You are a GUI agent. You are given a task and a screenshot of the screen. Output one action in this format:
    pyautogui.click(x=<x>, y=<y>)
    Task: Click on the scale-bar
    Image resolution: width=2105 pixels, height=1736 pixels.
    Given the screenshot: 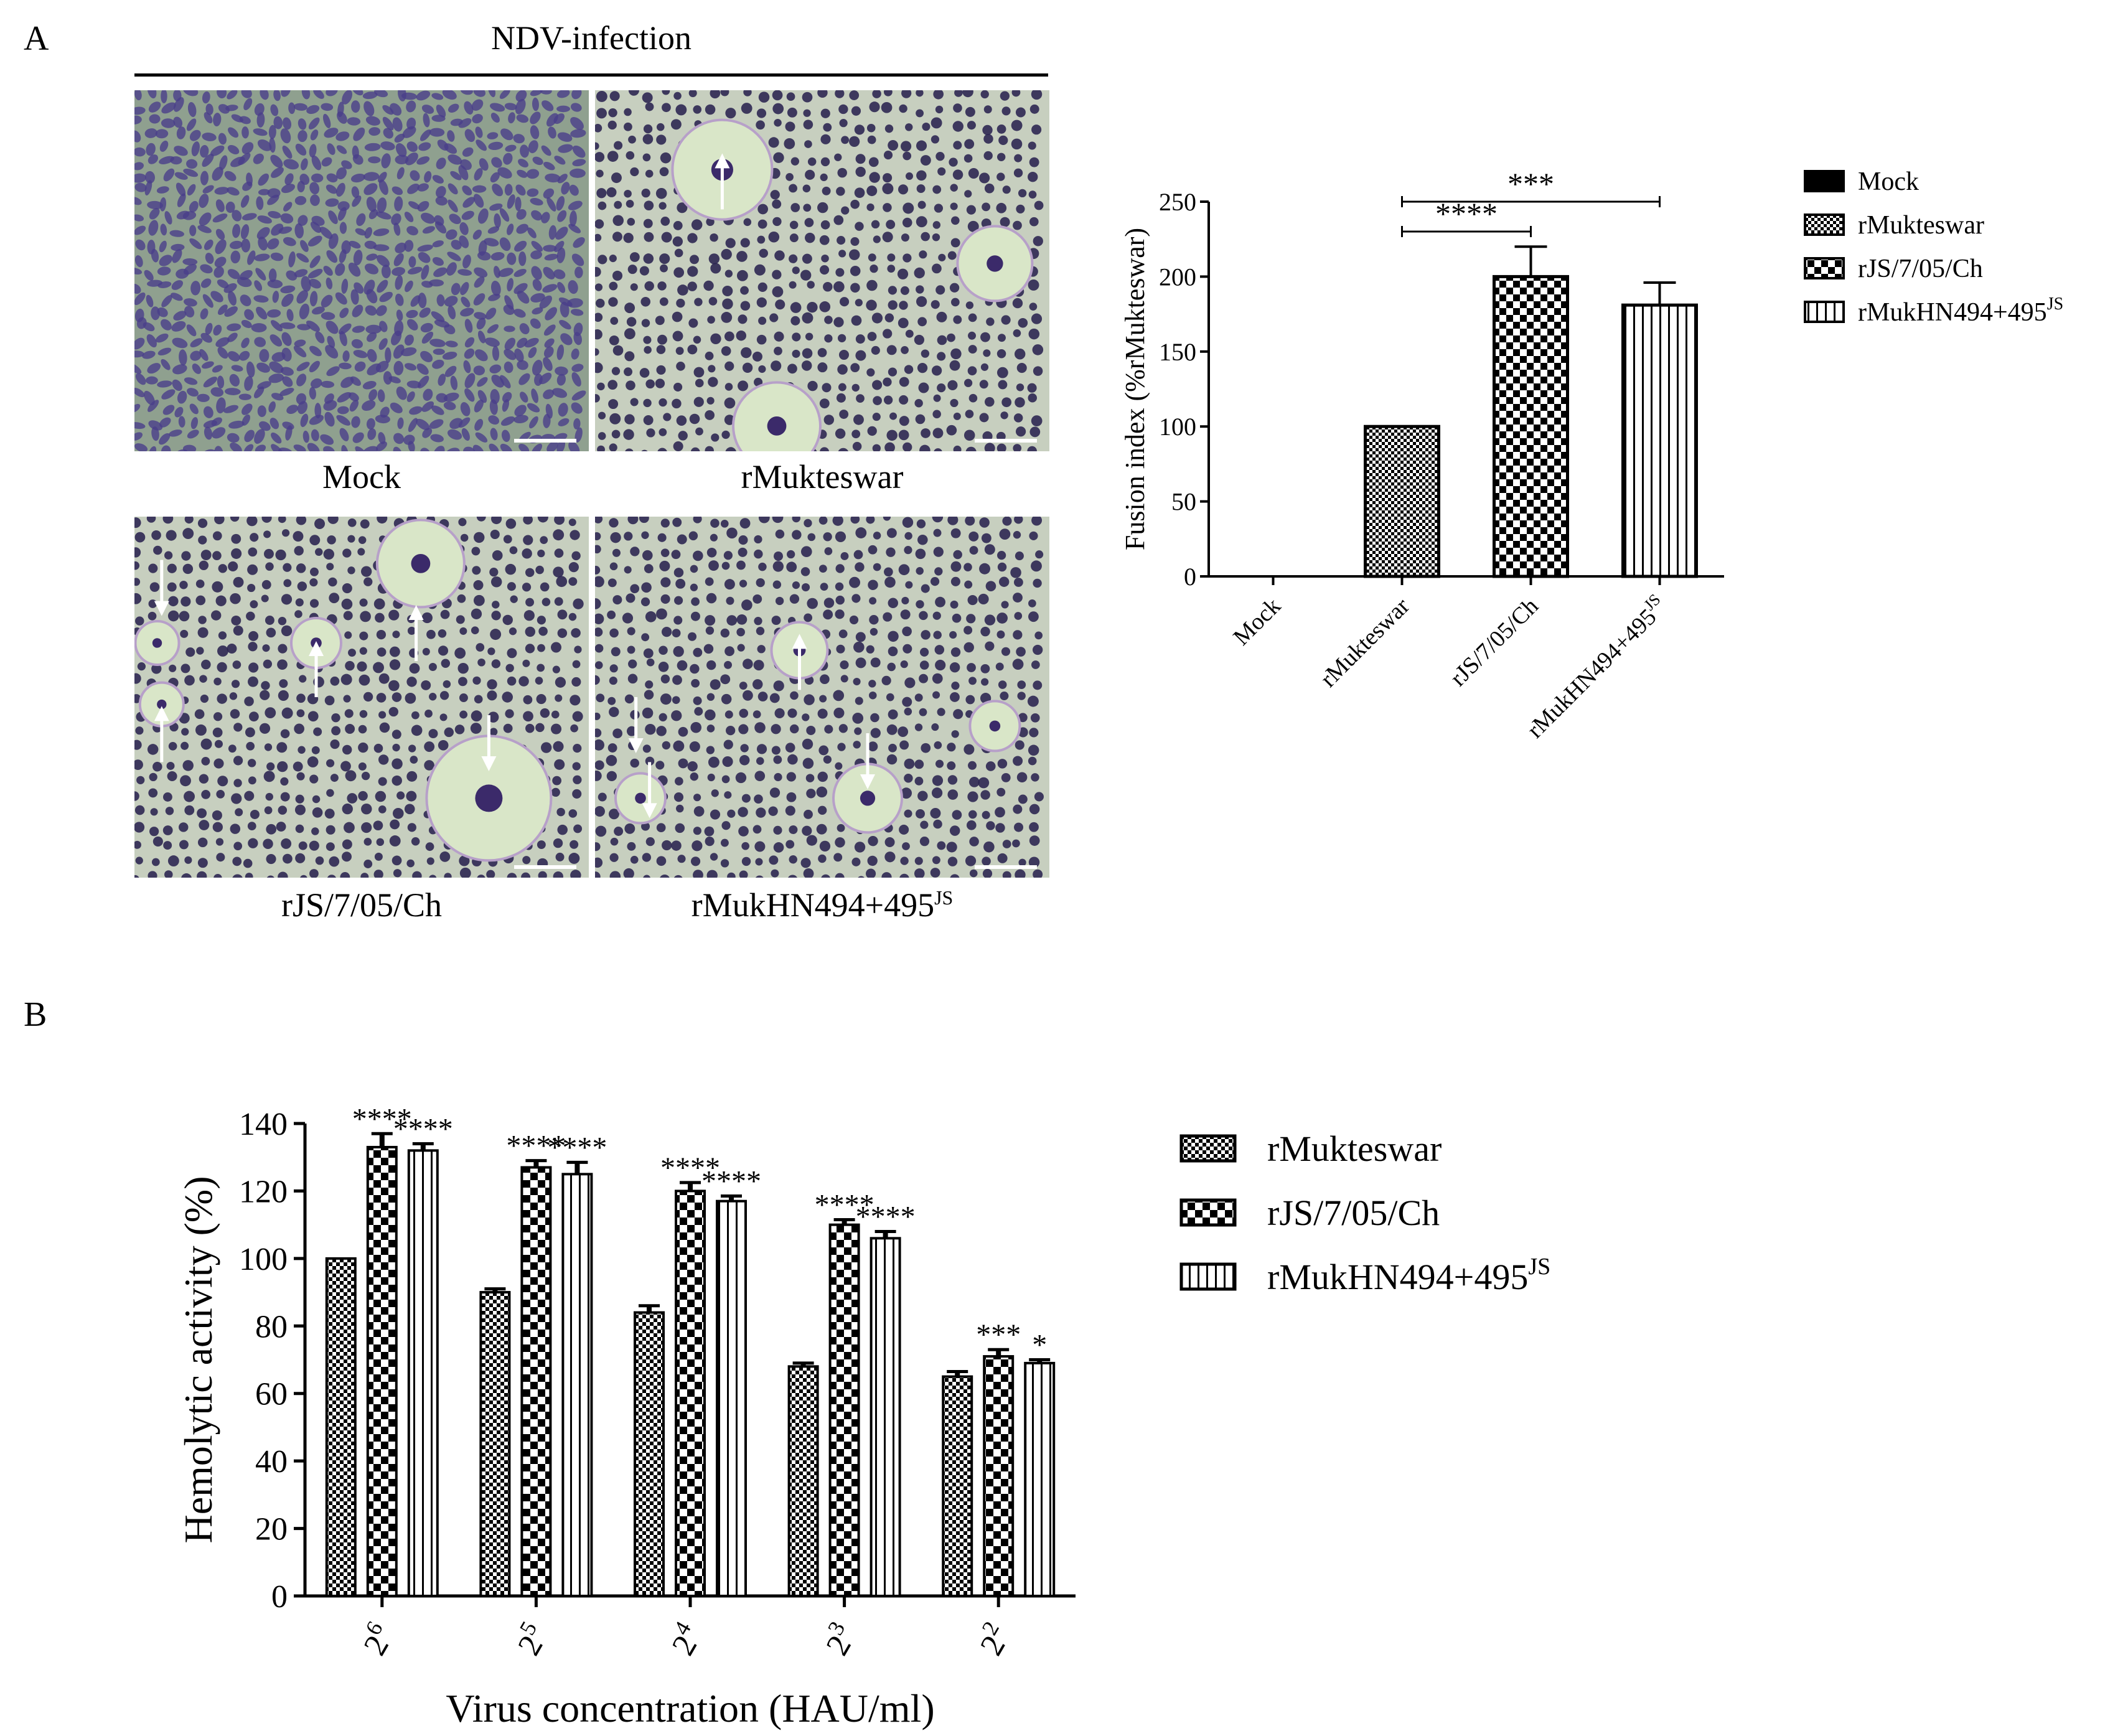 What is the action you would take?
    pyautogui.click(x=1006, y=867)
    